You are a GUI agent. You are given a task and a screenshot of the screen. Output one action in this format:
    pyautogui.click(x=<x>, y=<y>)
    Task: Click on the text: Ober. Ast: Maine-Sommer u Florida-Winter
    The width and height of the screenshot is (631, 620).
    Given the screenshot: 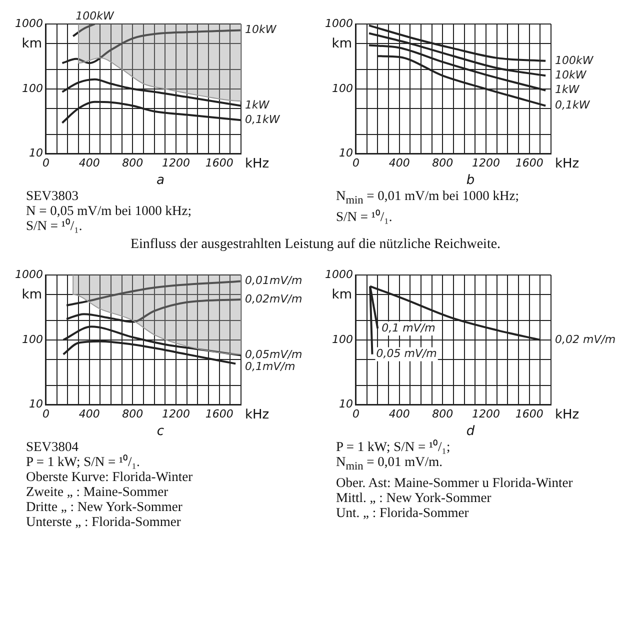 What is the action you would take?
    pyautogui.click(x=454, y=482)
    